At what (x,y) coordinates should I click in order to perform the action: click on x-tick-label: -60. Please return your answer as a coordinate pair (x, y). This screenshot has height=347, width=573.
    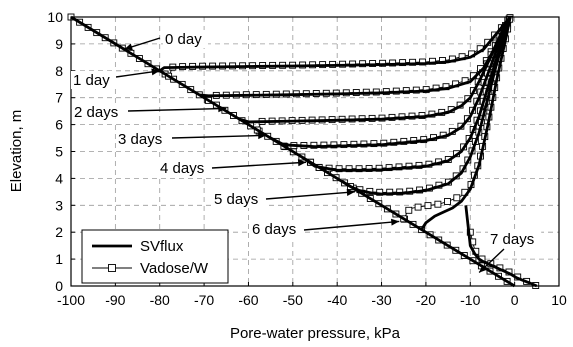
    Looking at the image, I should click on (248, 300).